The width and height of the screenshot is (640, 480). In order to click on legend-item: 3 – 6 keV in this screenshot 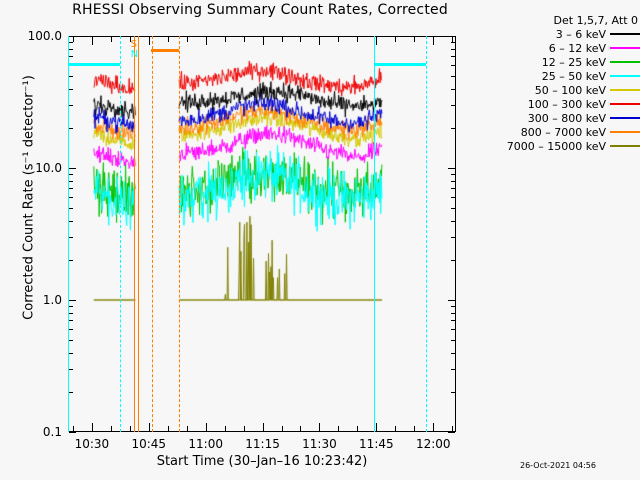, I will do `click(555, 34)`.